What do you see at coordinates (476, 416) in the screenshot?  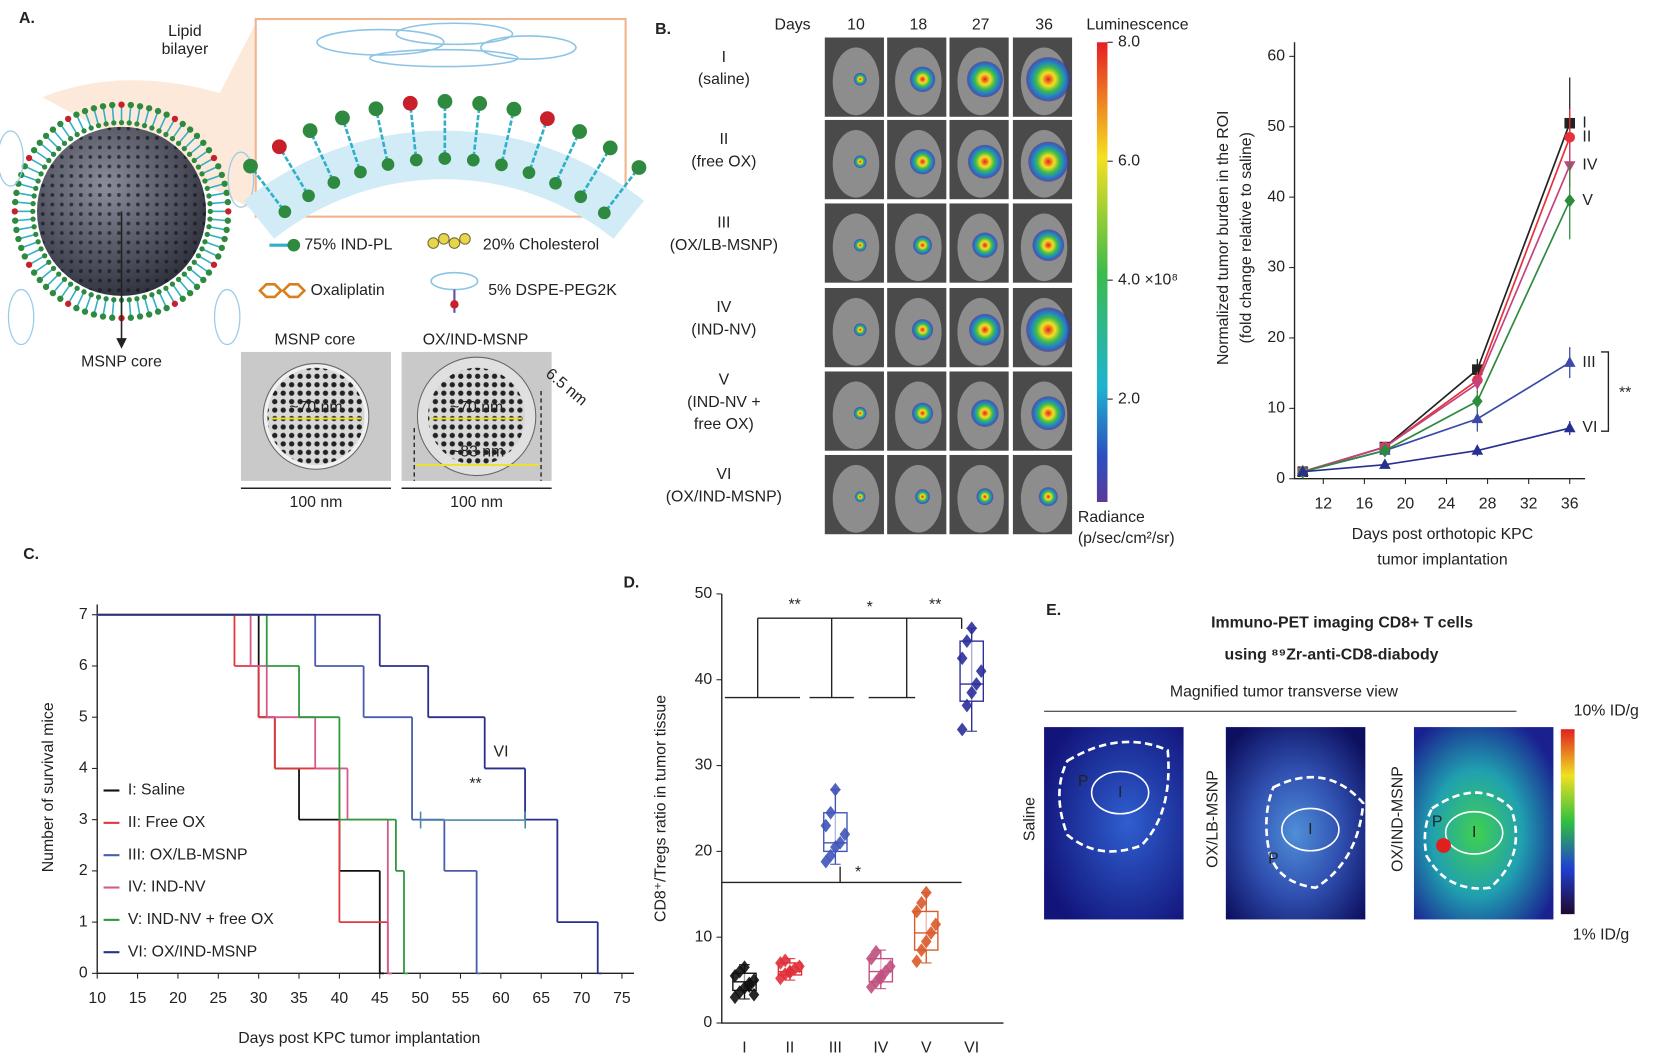 I see `tem-core` at bounding box center [476, 416].